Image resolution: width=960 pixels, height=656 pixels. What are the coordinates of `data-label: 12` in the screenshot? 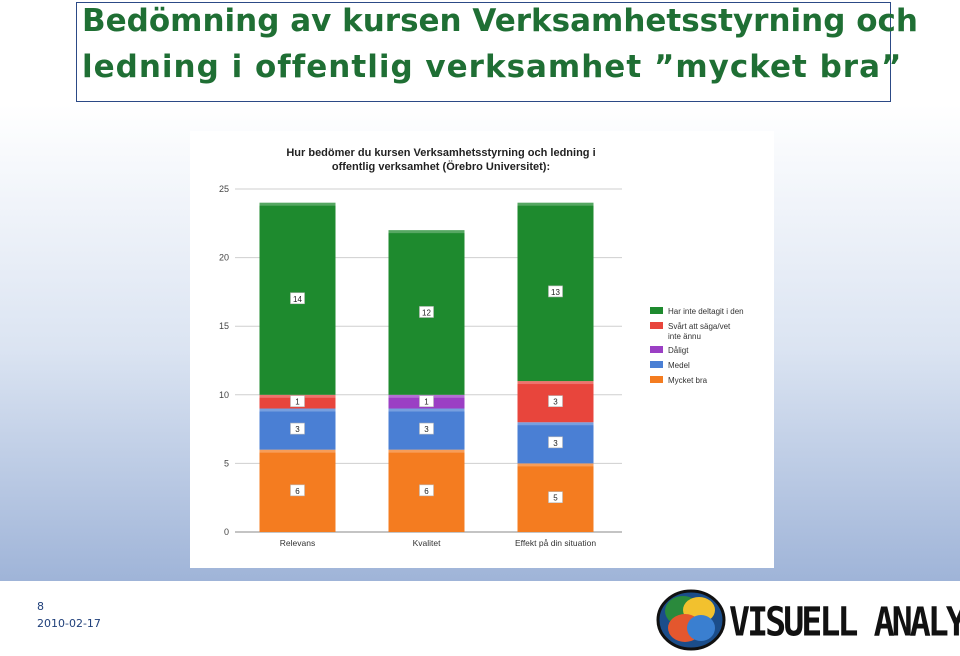 It's located at (426, 312).